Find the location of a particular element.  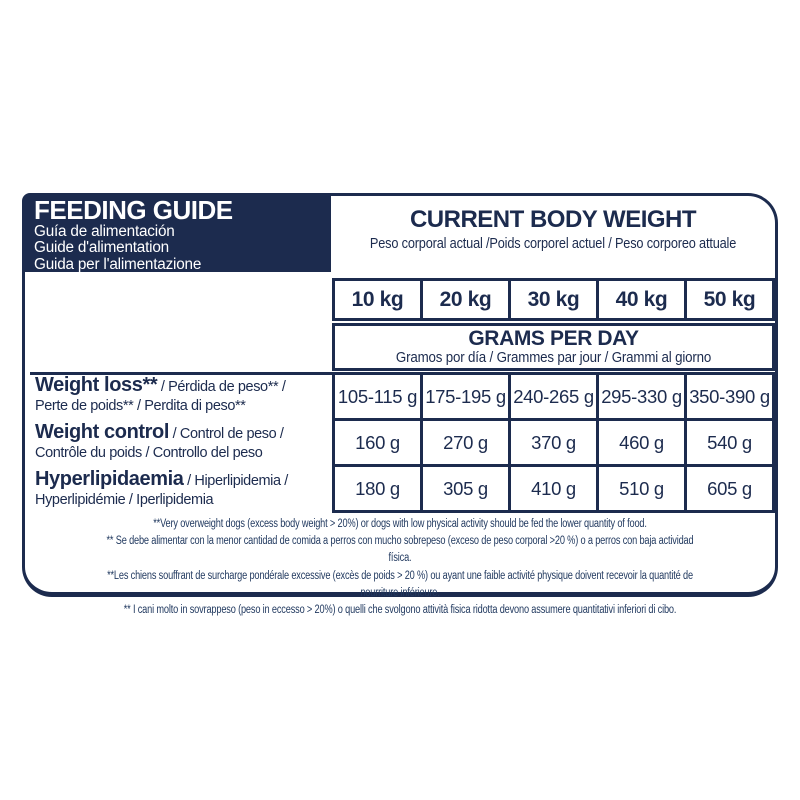

table-cell-weight-loss-50kg: 350-390 g is located at coordinates (729, 396).